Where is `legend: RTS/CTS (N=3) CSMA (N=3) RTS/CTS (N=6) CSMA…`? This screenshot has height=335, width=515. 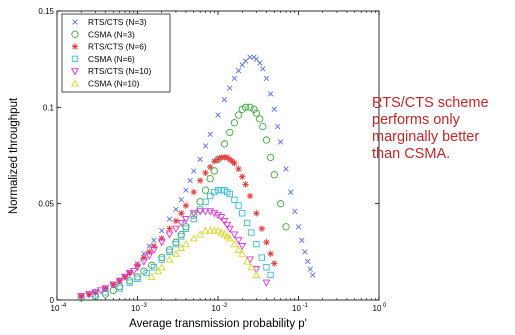
legend: RTS/CTS (N=3) CSMA (N=3) RTS/CTS (N=6) CSMA… is located at coordinates (116, 53).